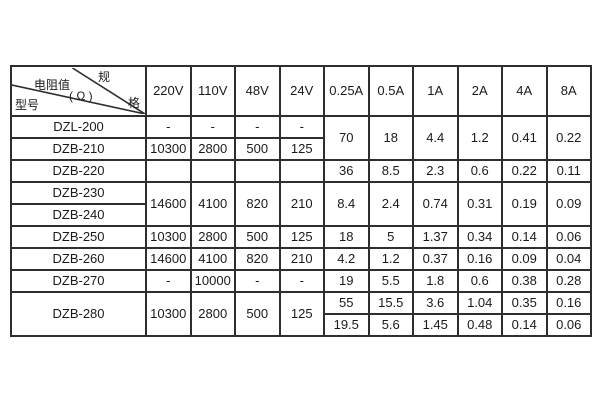 This screenshot has width=600, height=400. Describe the element at coordinates (78, 259) in the screenshot. I see `model-cell: DZB-260` at that location.